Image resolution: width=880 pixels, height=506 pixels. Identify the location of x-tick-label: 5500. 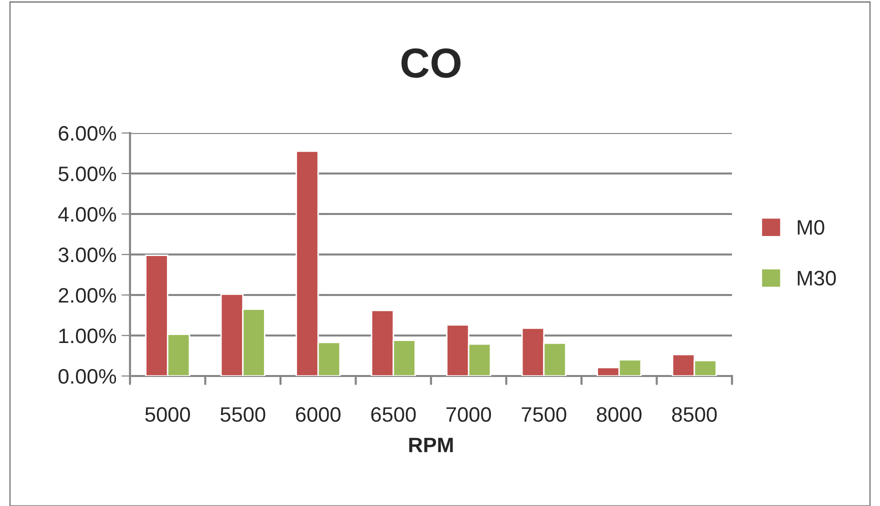
(243, 414).